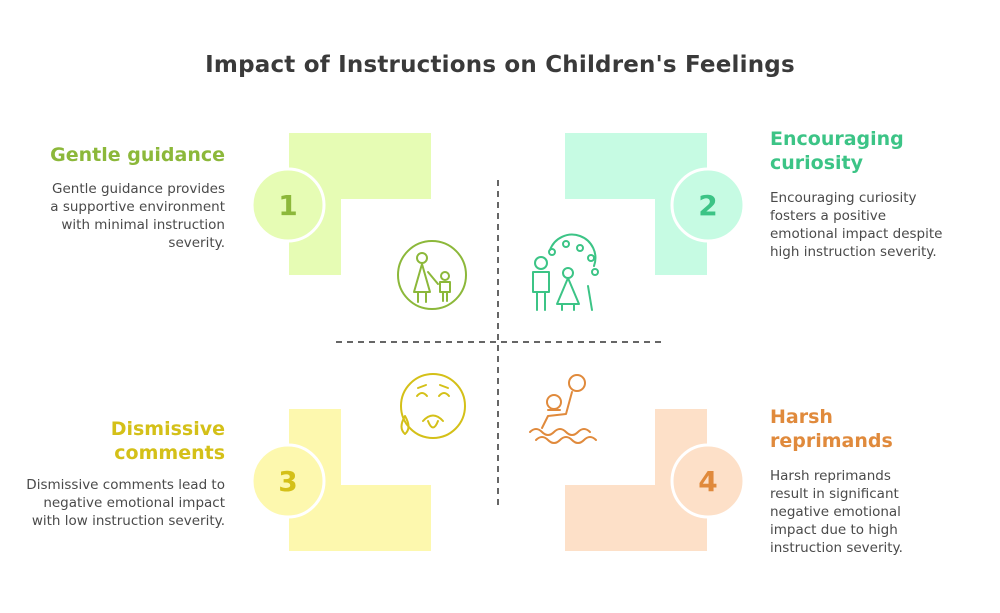 The image size is (1000, 613). I want to click on drowning-person-icon, so click(563, 409).